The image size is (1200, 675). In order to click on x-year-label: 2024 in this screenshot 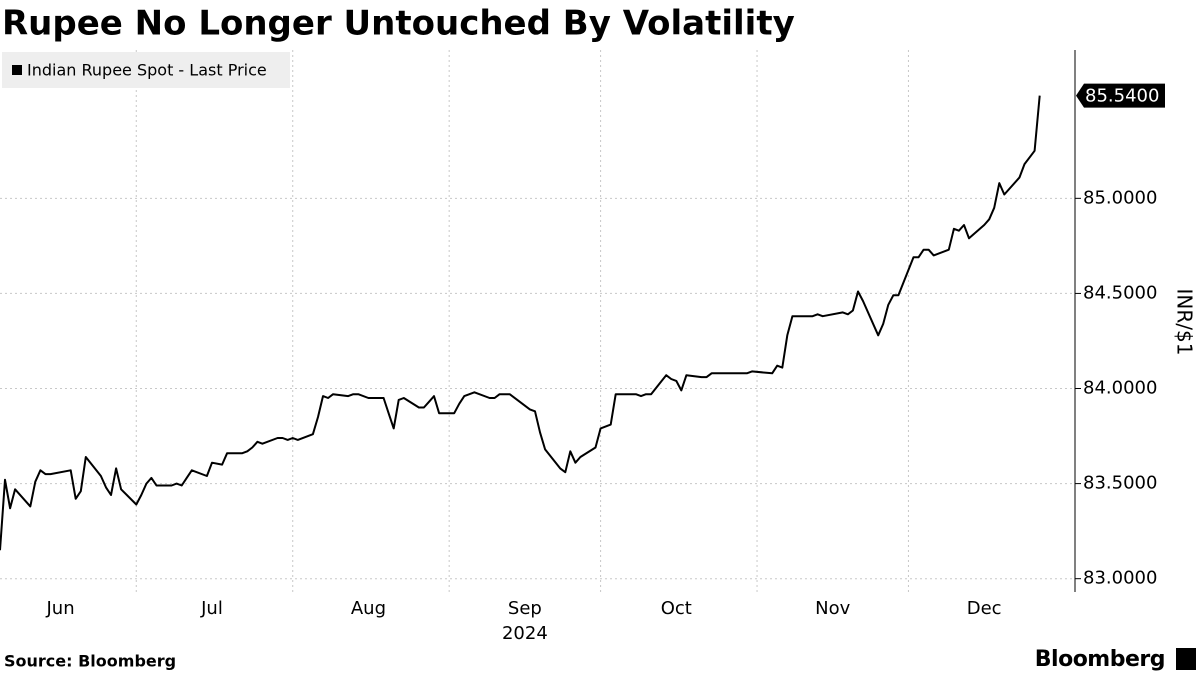, I will do `click(525, 633)`.